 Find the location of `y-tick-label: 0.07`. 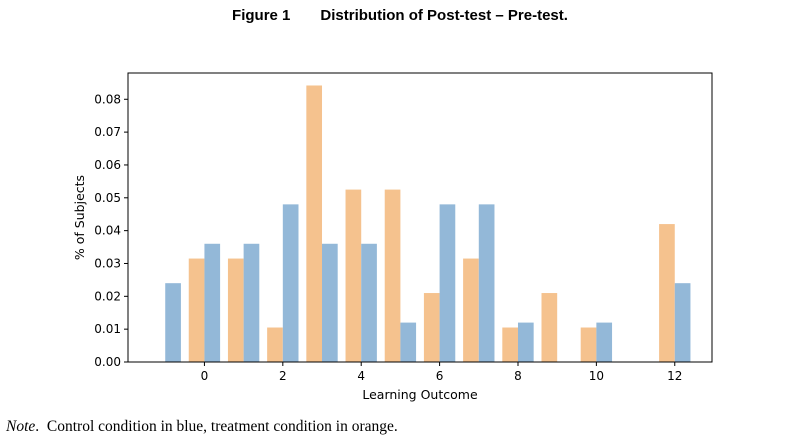

y-tick-label: 0.07 is located at coordinates (107, 132).